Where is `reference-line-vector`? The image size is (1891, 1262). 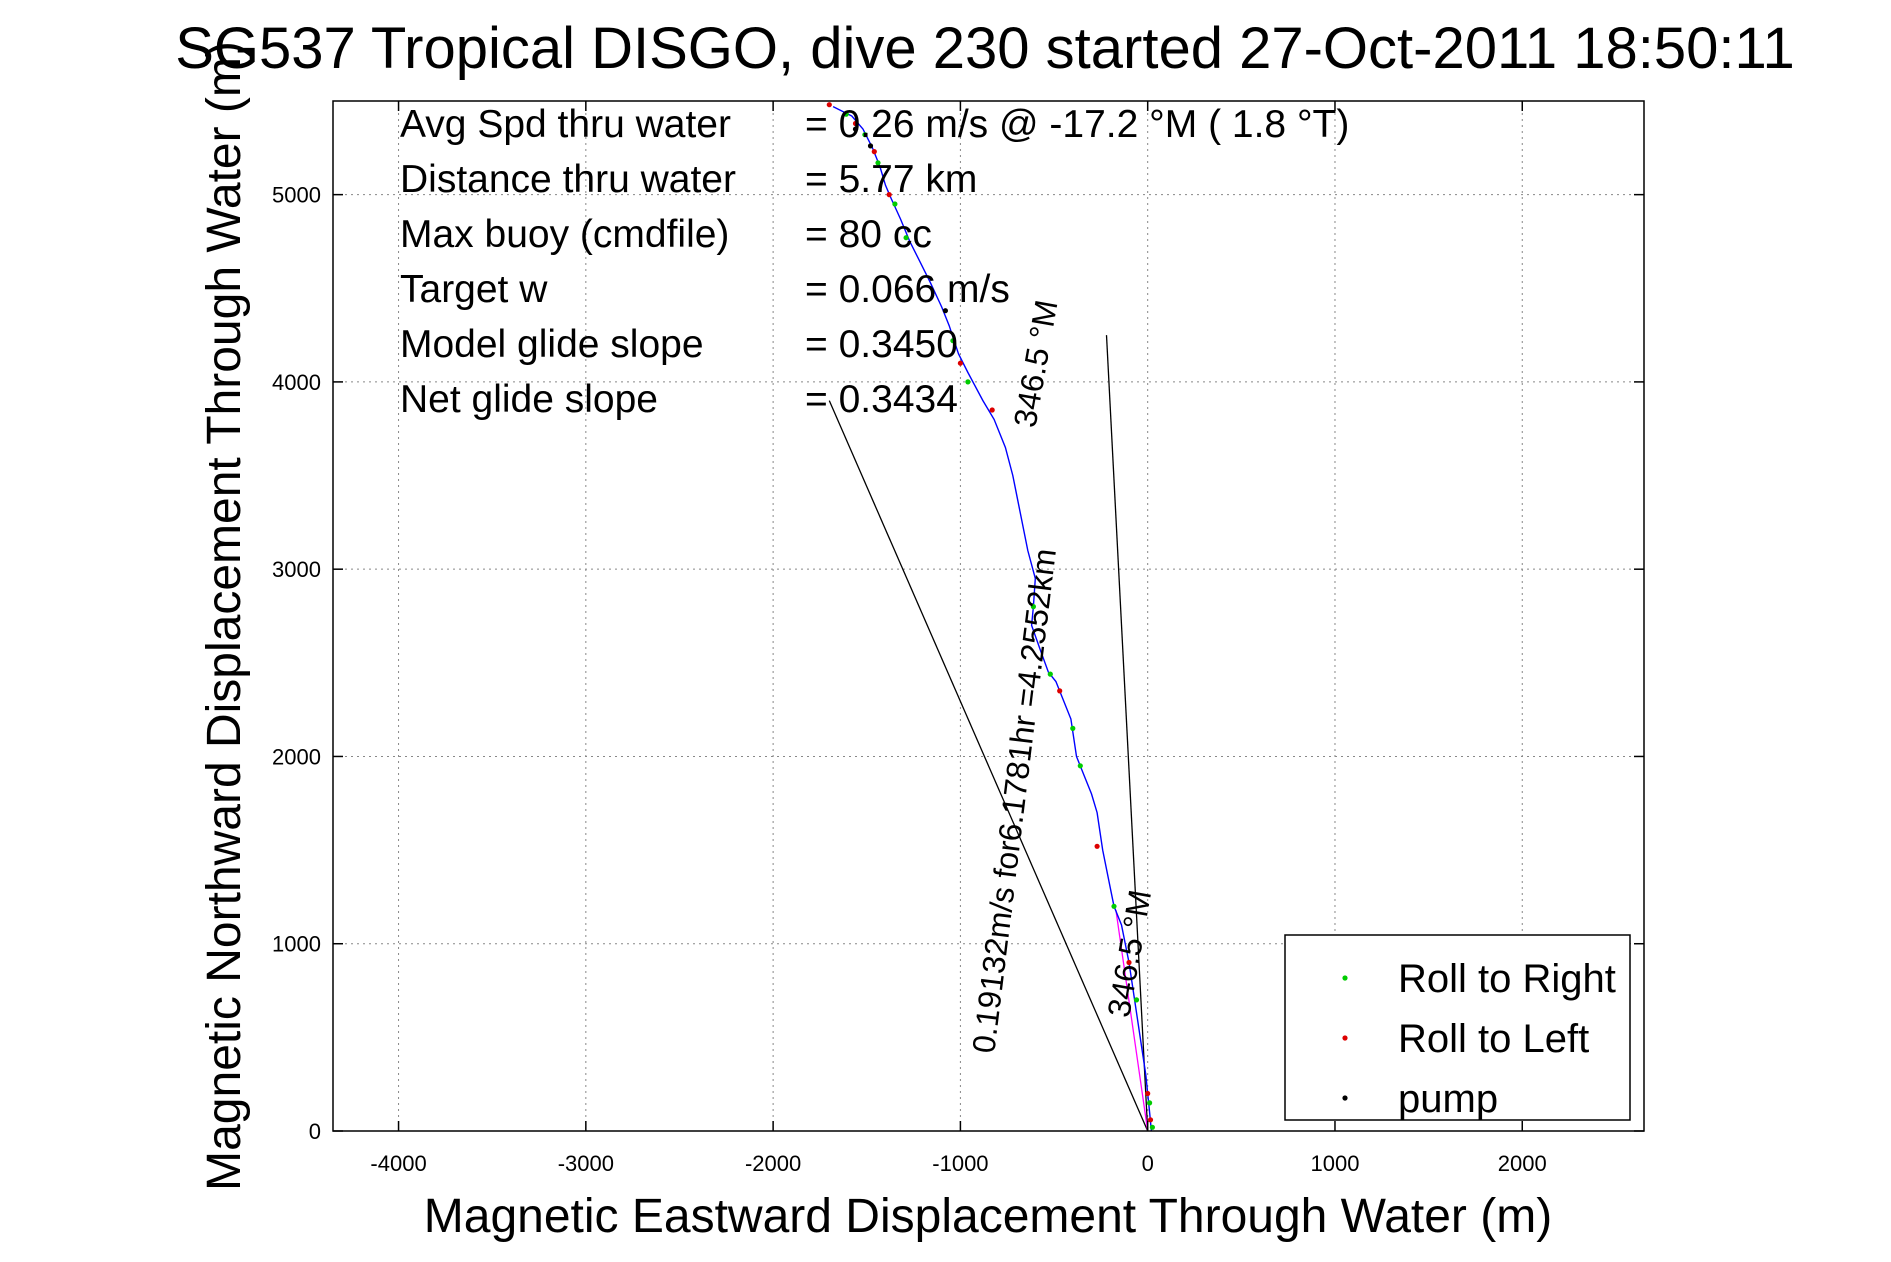 reference-line-vector is located at coordinates (1132, 1020).